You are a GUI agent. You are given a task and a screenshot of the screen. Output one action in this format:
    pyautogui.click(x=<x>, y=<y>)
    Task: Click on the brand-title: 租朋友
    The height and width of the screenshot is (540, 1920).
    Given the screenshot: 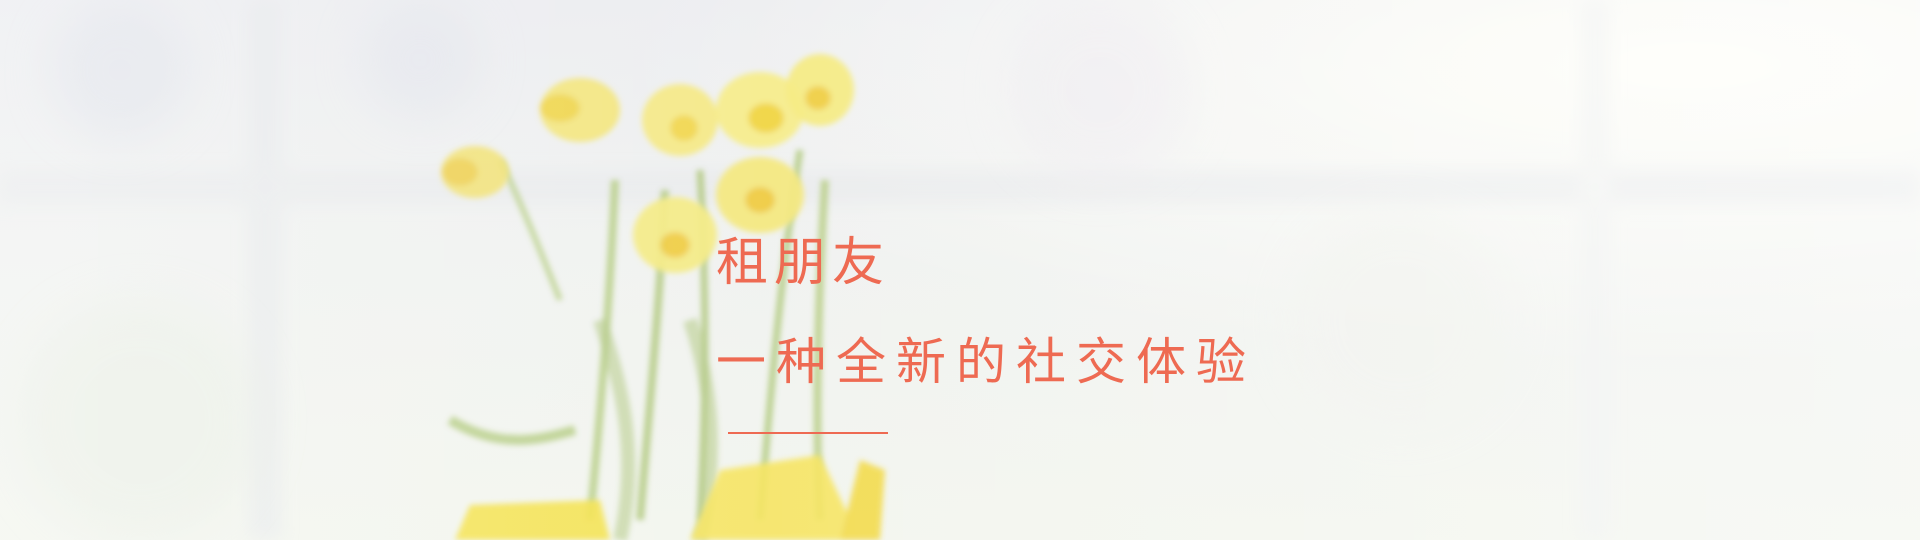 What is the action you would take?
    pyautogui.click(x=803, y=263)
    